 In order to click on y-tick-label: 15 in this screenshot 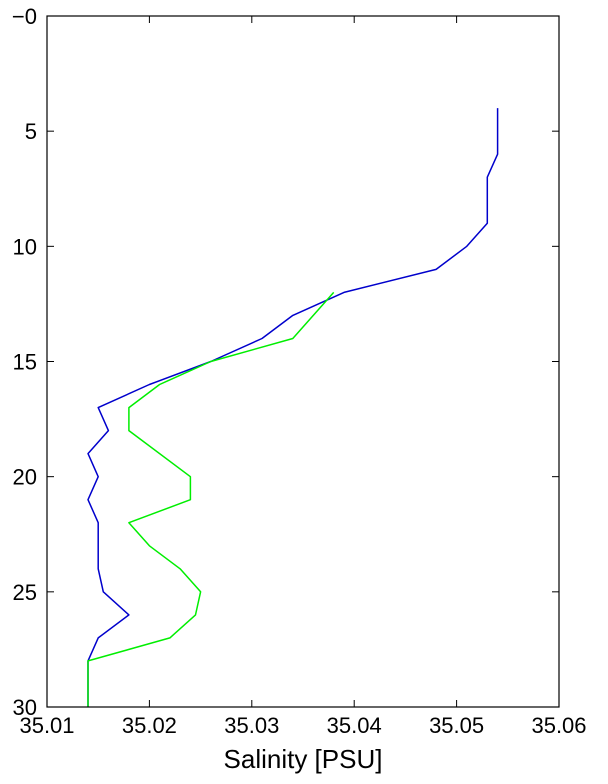, I will do `click(25, 362)`.